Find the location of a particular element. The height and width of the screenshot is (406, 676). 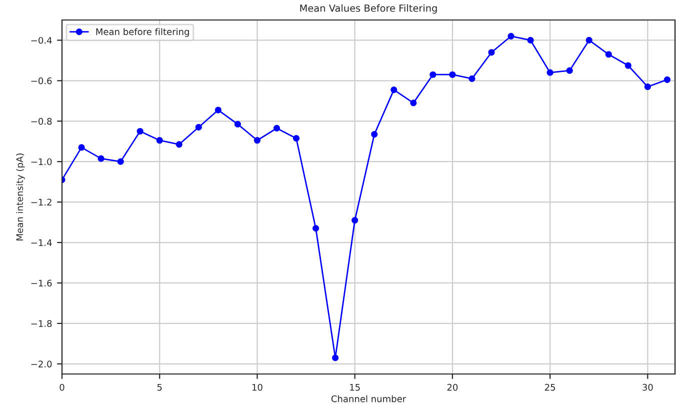

x-tick-label: 10 is located at coordinates (257, 387).